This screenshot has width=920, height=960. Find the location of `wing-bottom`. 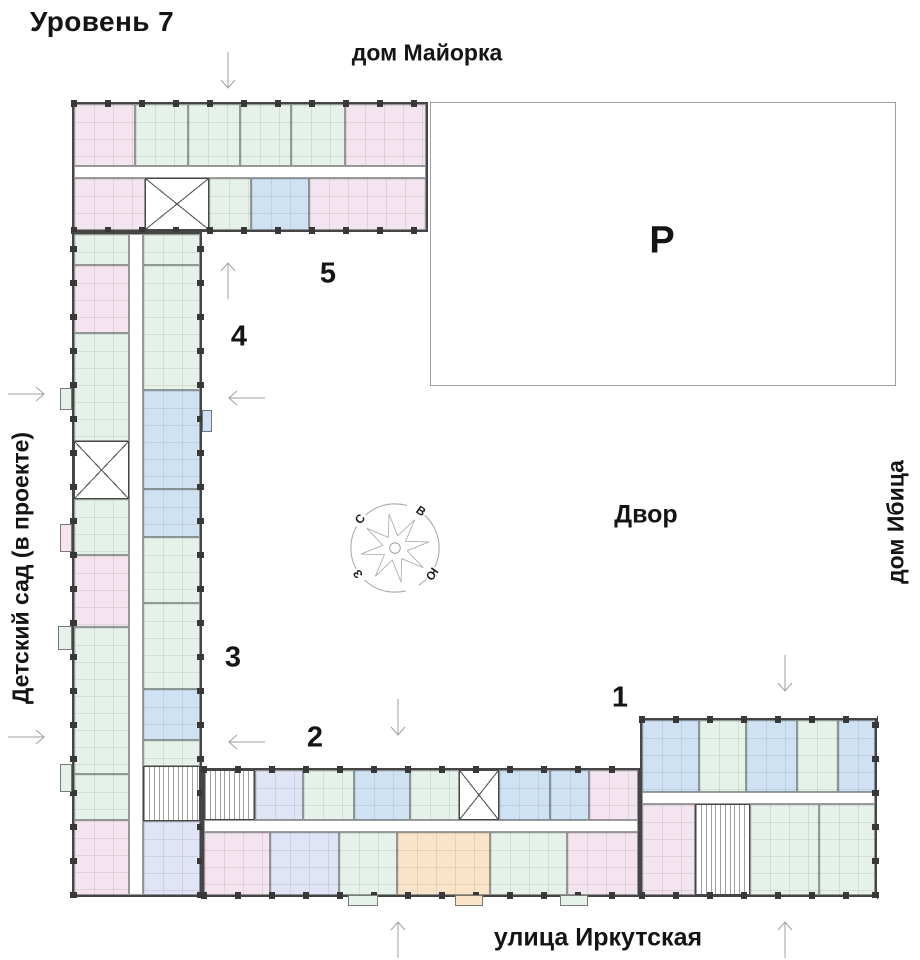

wing-bottom is located at coordinates (421, 832).